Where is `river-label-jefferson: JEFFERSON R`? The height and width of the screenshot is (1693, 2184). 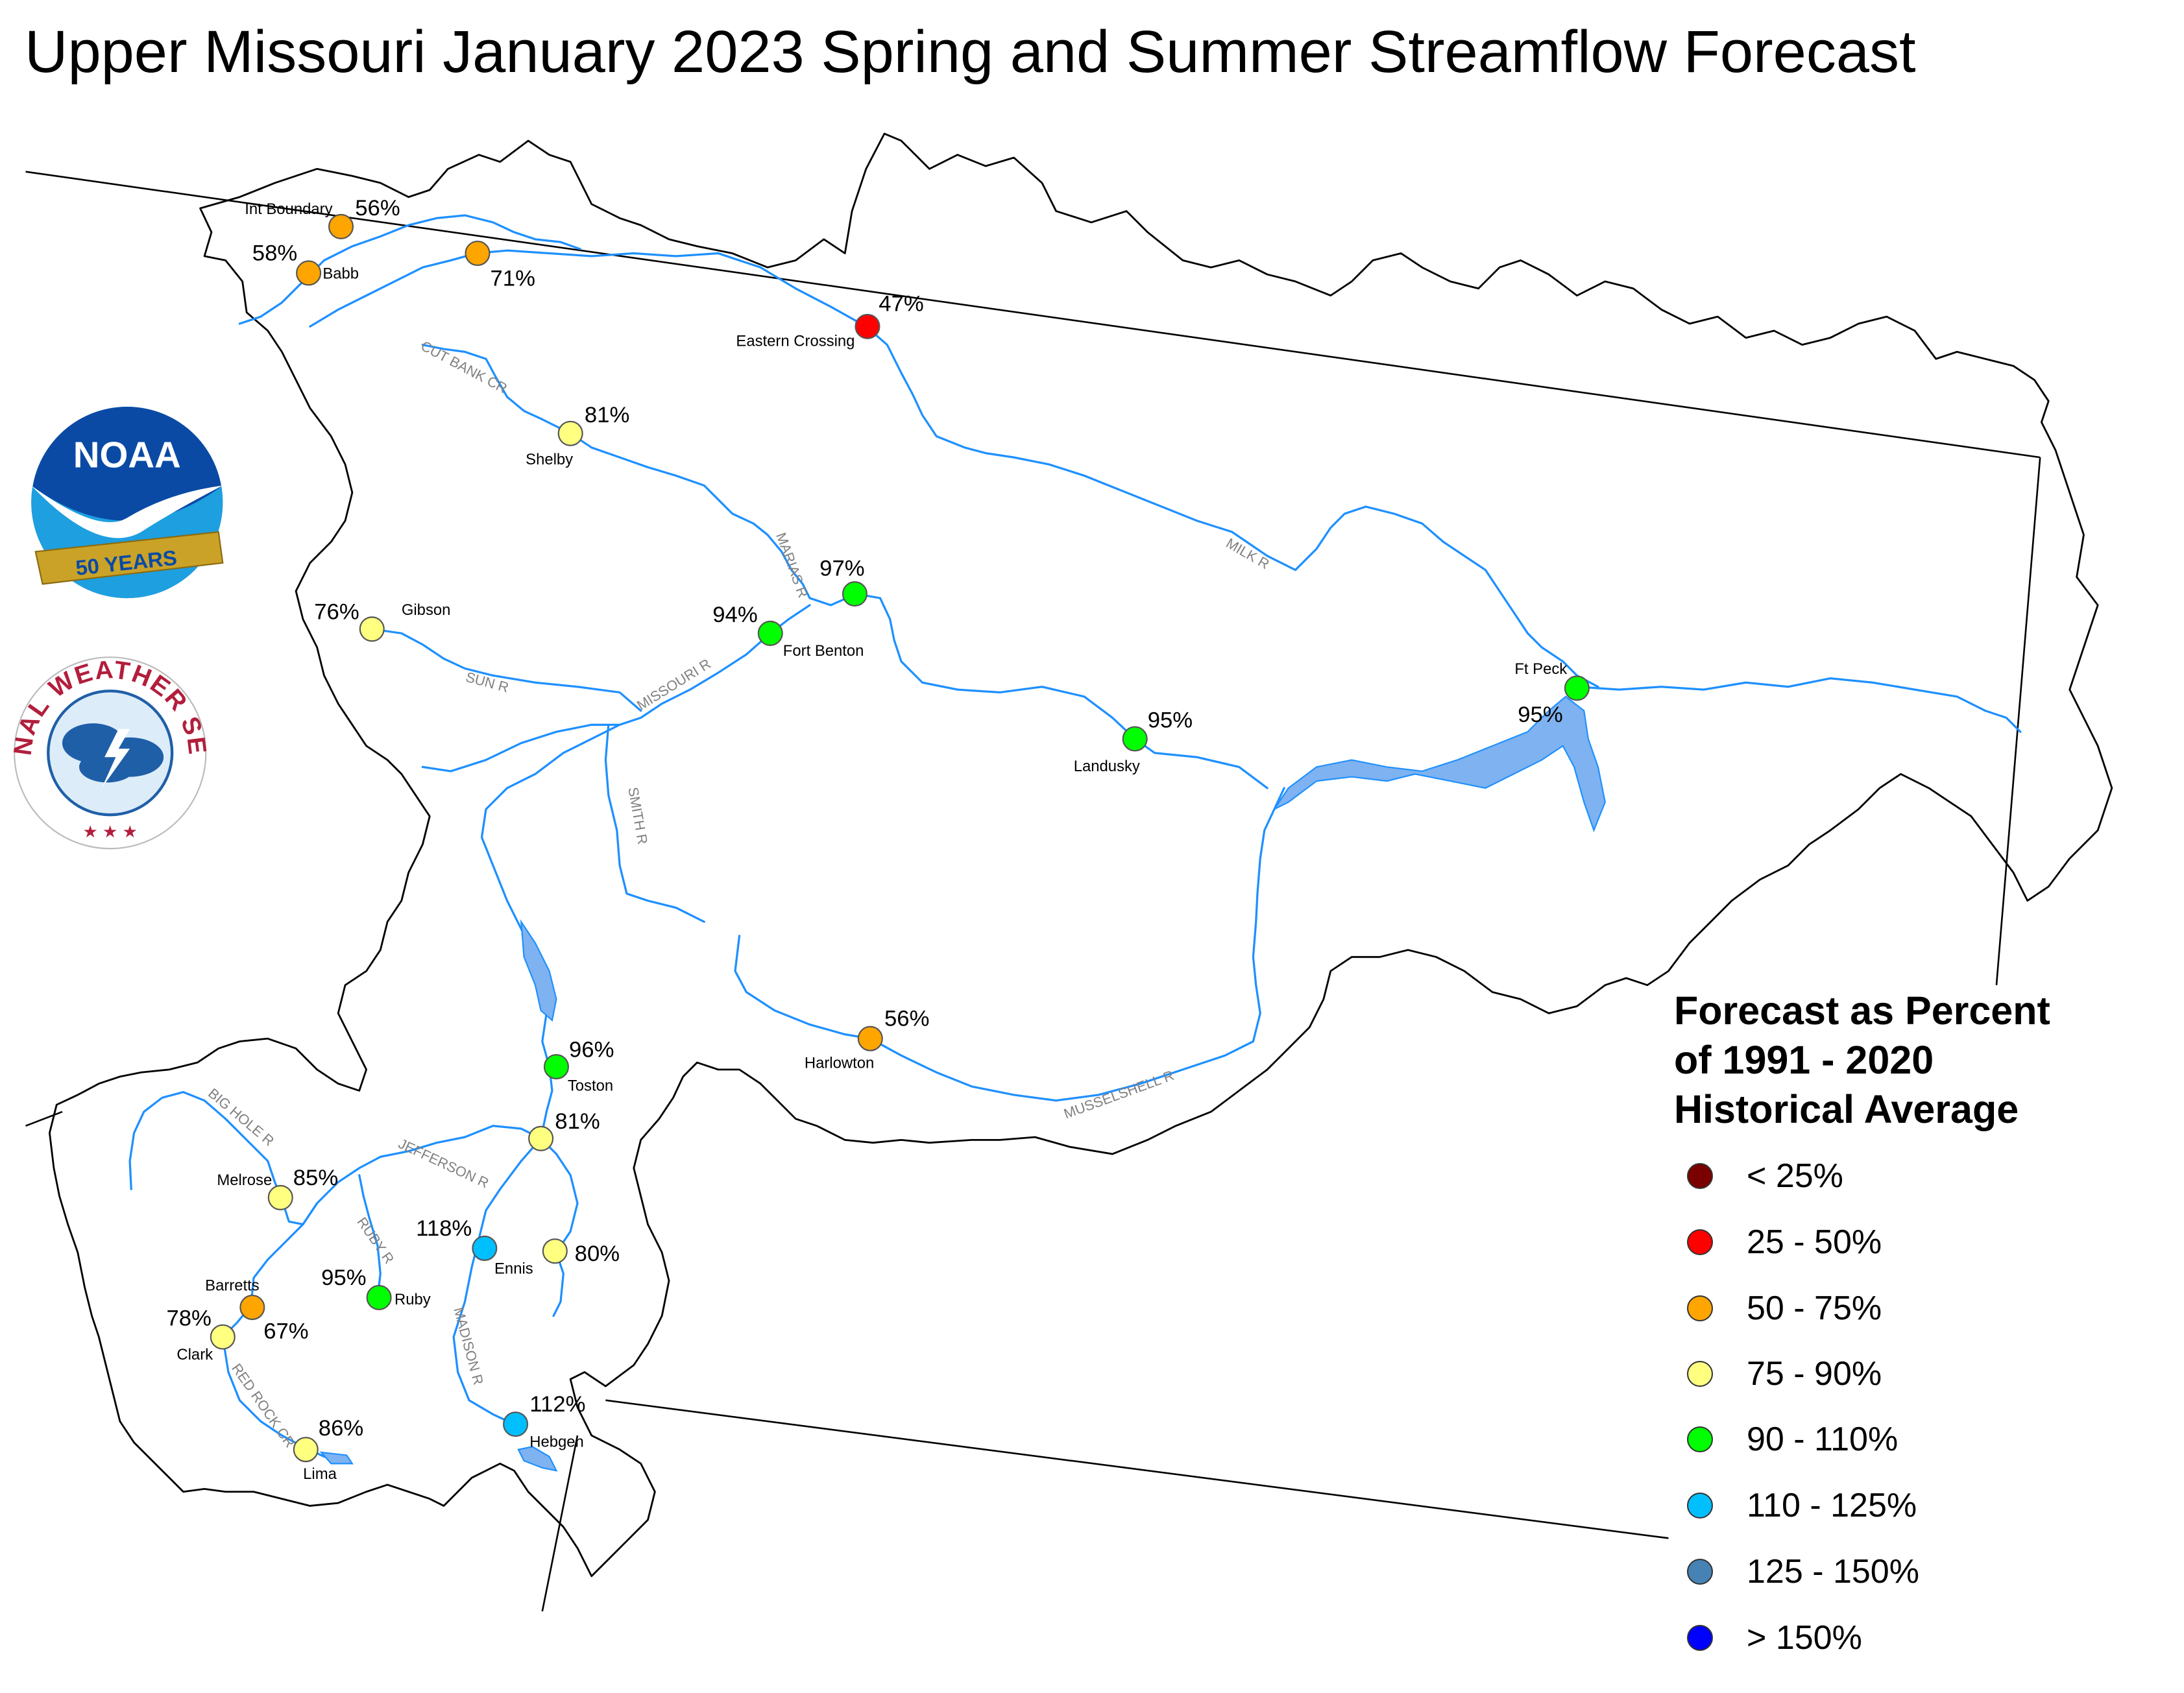
river-label-jefferson: JEFFERSON R is located at coordinates (443, 1163).